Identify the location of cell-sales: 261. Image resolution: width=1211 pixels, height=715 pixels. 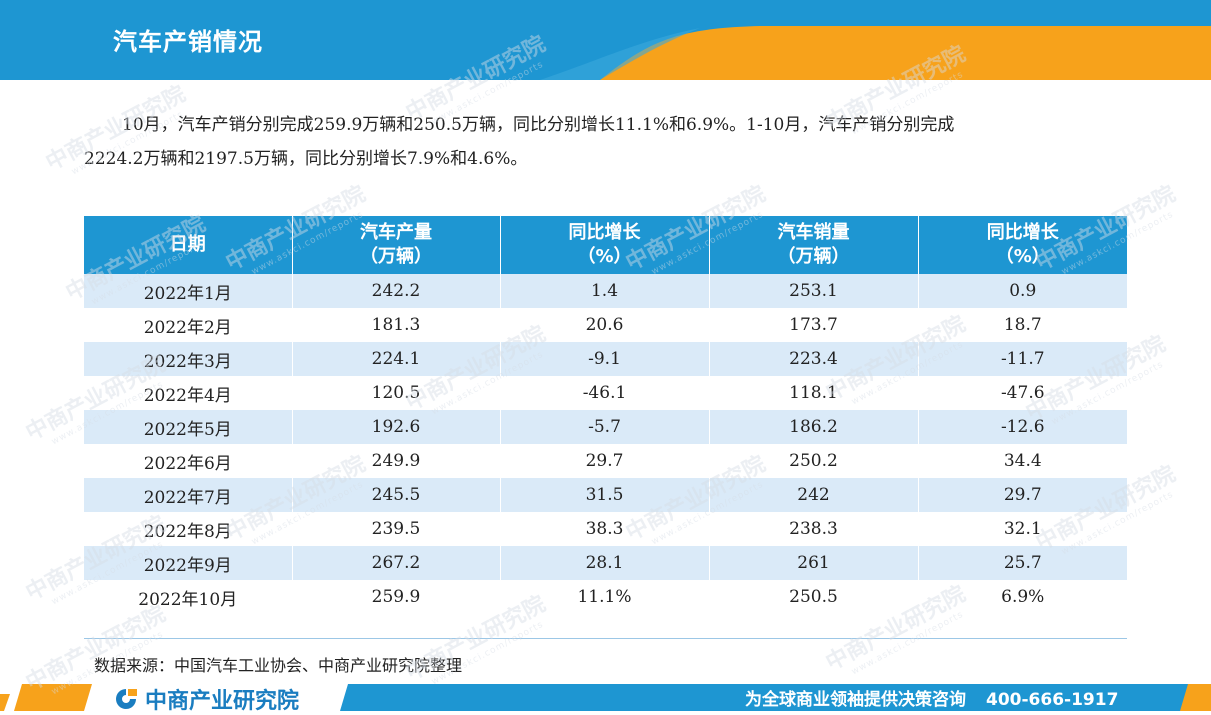
(814, 563).